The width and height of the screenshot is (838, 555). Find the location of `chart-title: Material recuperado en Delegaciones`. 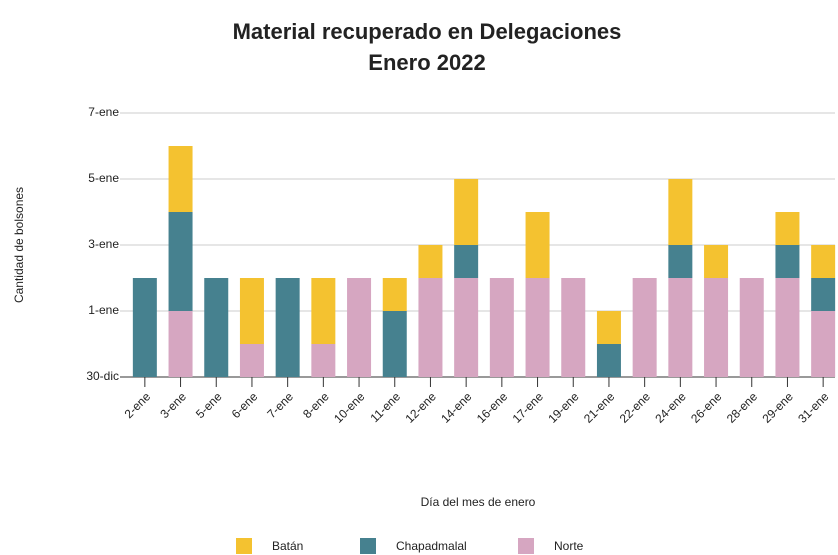

chart-title: Material recuperado en Delegaciones is located at coordinates (427, 31).